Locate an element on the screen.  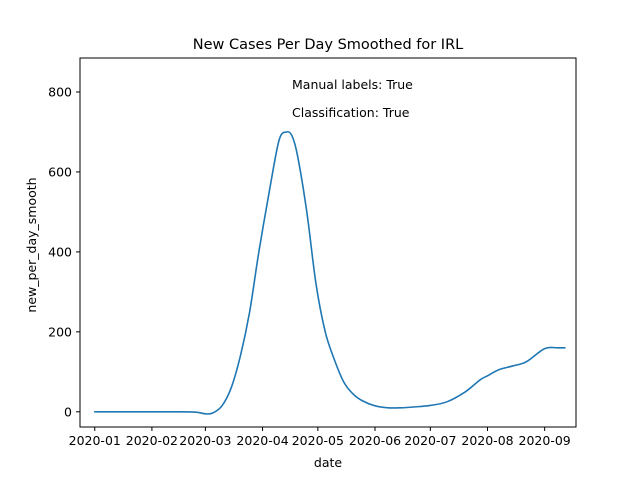
y-axis-label: new_per_day_smooth is located at coordinates (31, 244).